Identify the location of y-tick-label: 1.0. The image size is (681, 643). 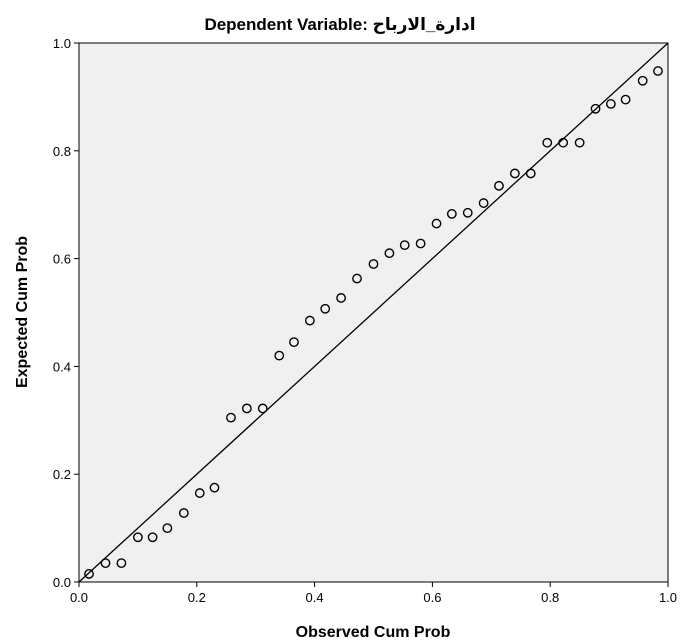
(62, 43).